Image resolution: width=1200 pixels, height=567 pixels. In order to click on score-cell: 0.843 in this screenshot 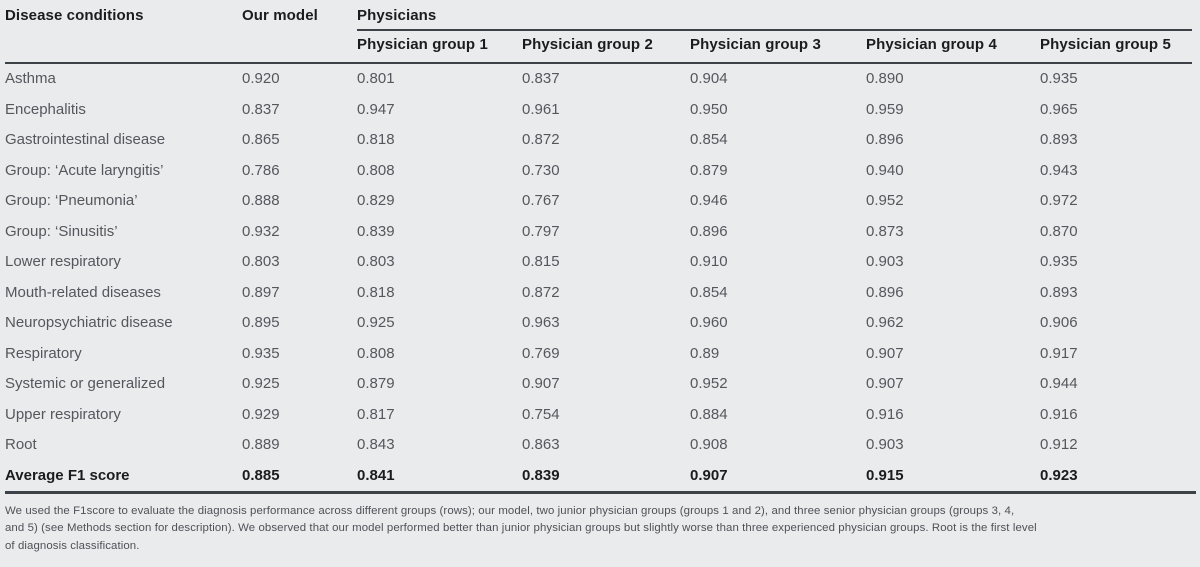, I will do `click(376, 444)`.